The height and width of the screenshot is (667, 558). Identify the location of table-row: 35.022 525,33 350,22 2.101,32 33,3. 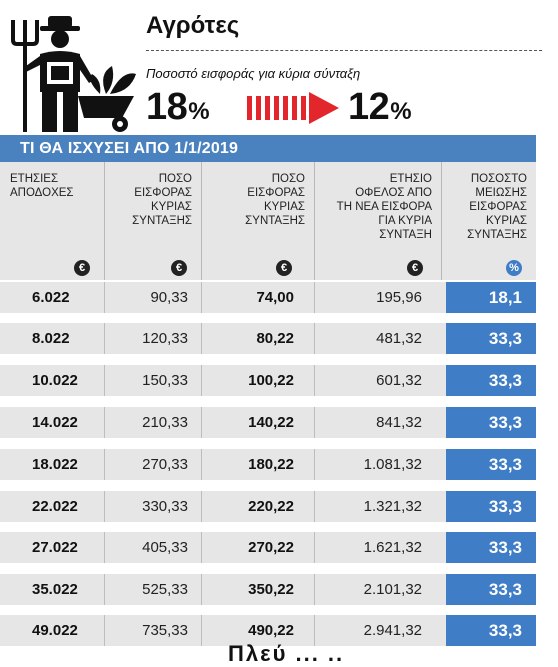
(268, 589).